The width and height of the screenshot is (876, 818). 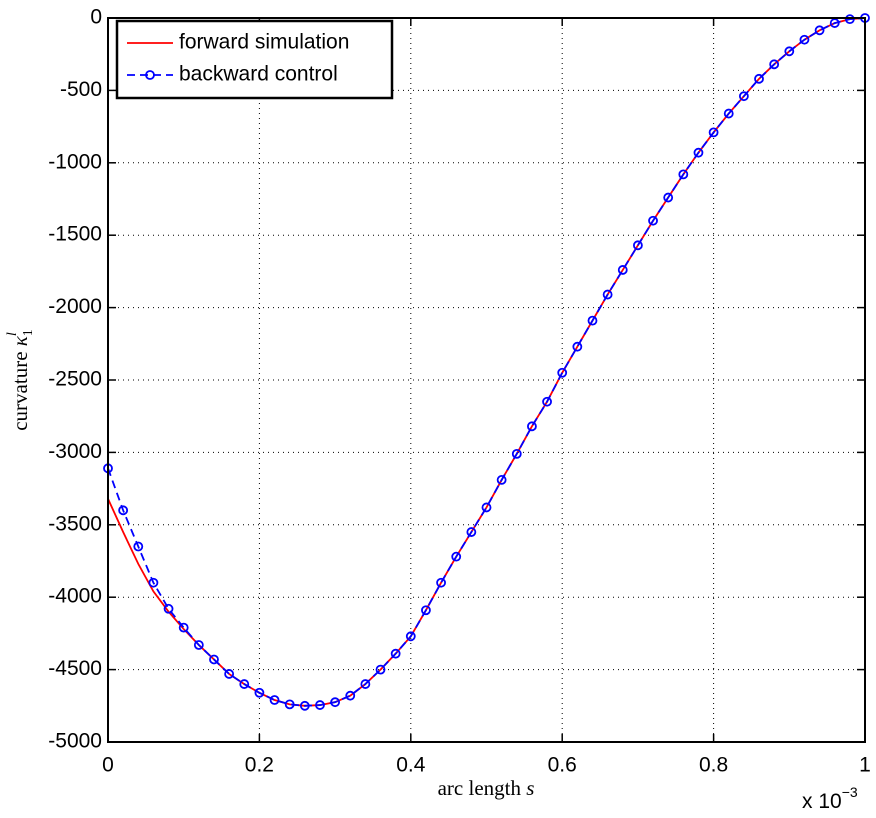 I want to click on y-label-var: κ, so click(x=20, y=340).